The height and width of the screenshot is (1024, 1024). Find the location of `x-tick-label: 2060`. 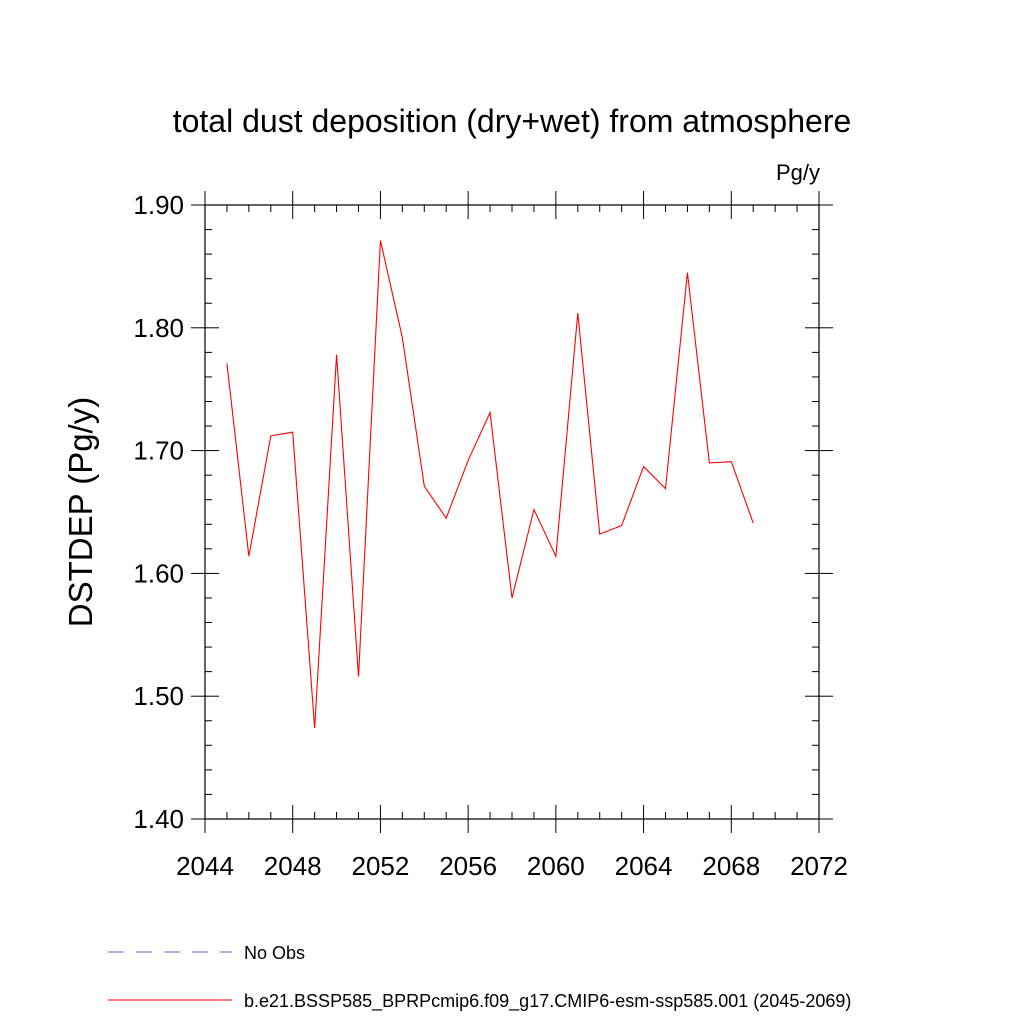

x-tick-label: 2060 is located at coordinates (556, 866).